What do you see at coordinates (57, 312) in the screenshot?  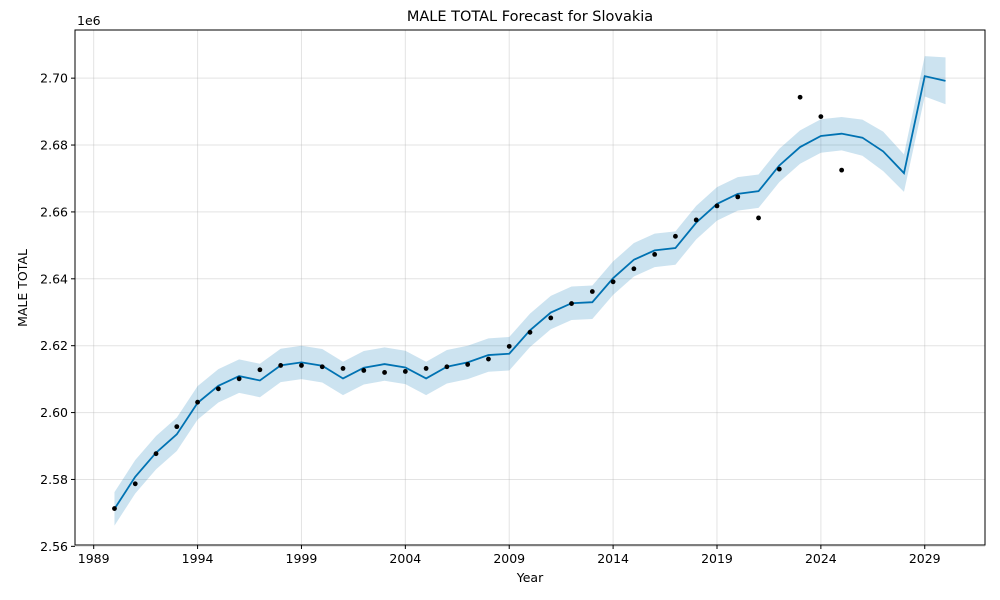 I see `y-axis-ticks: 2.56 2.58 2.60 2.62 2.64 2.66 2.68 2.70` at bounding box center [57, 312].